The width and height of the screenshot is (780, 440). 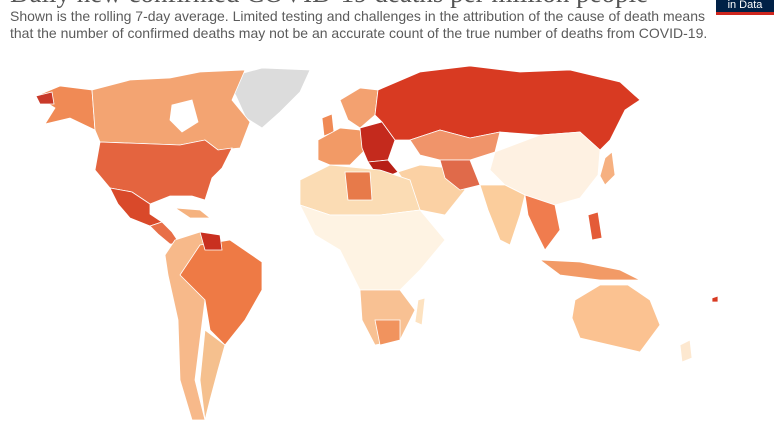 What do you see at coordinates (616, 318) in the screenshot?
I see `australia` at bounding box center [616, 318].